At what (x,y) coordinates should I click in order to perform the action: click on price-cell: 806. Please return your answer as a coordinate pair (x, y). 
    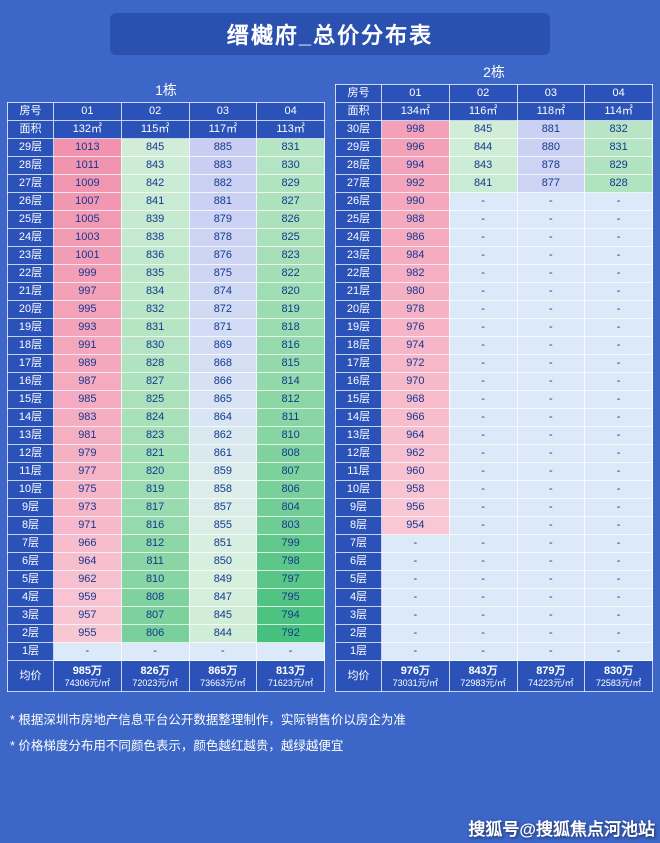
    Looking at the image, I should click on (155, 633).